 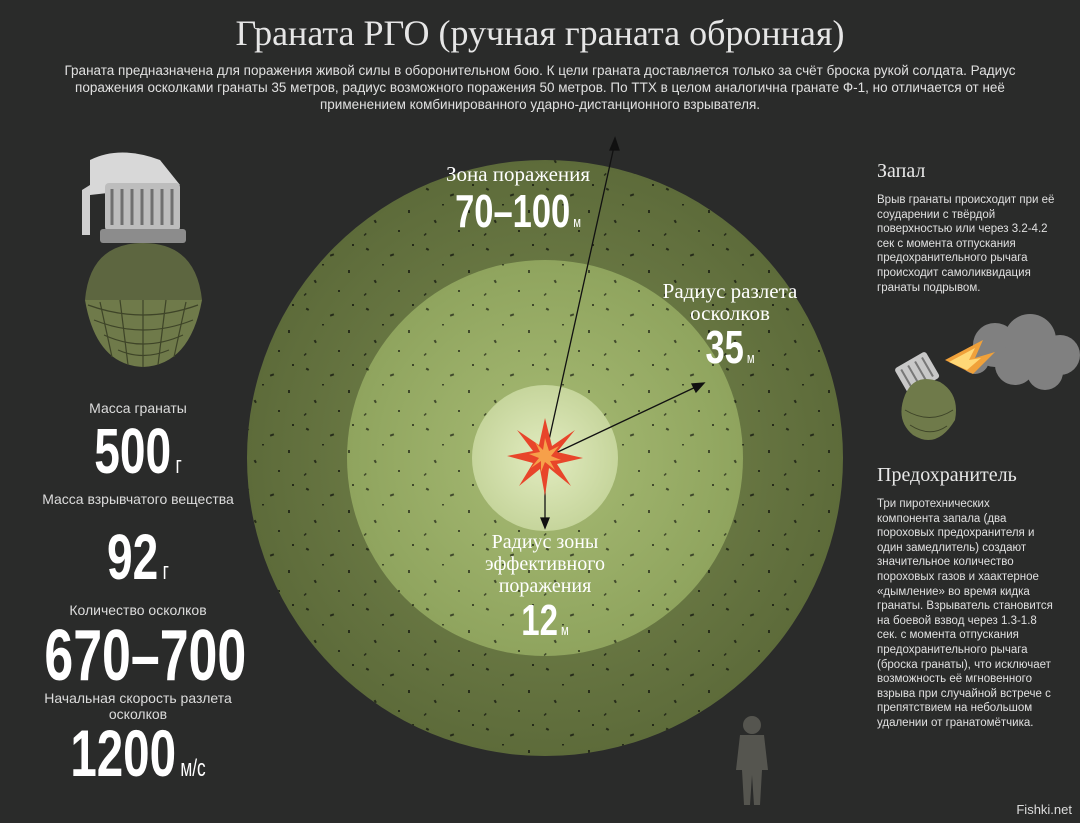 I want to click on zone-outer-value: 70–100 м, so click(x=518, y=211).